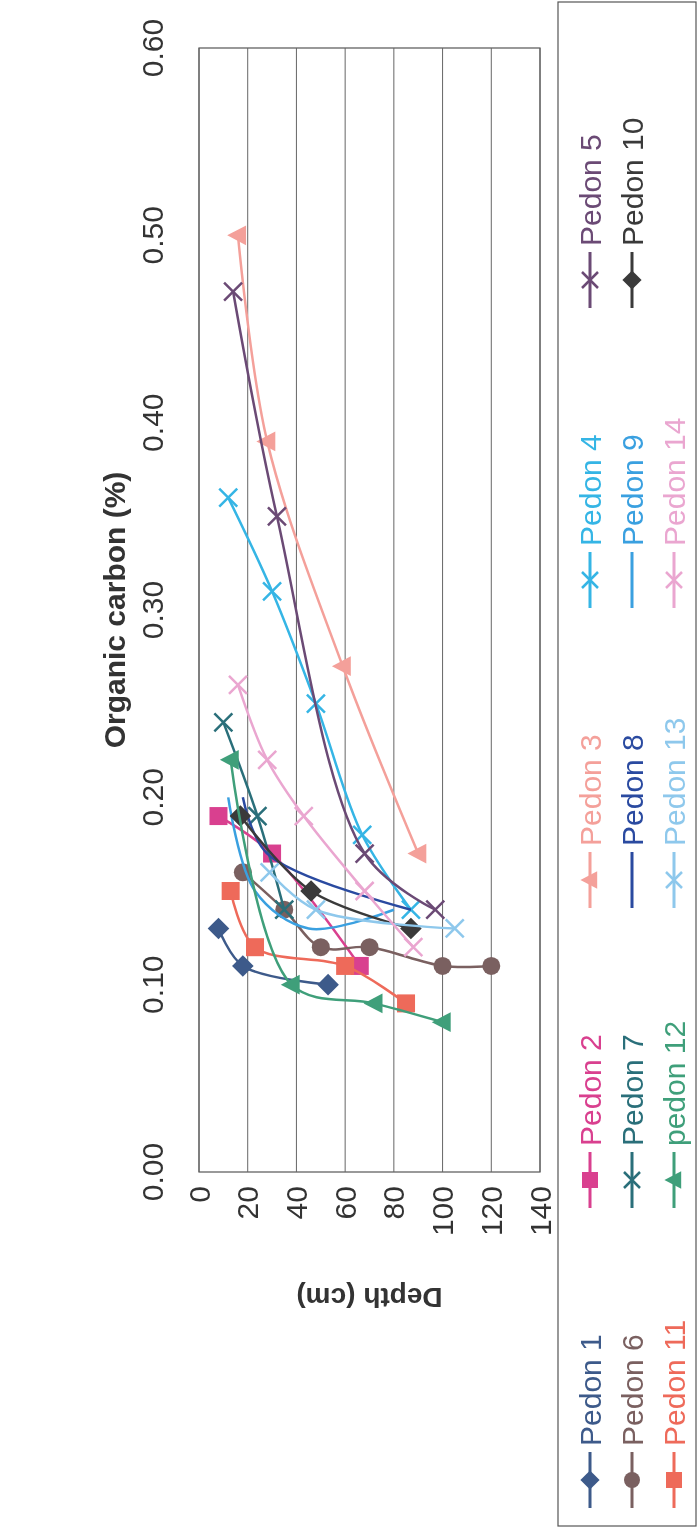 The width and height of the screenshot is (698, 1528). What do you see at coordinates (114, 610) in the screenshot?
I see `y-axis-title: Organic carbon (%)` at bounding box center [114, 610].